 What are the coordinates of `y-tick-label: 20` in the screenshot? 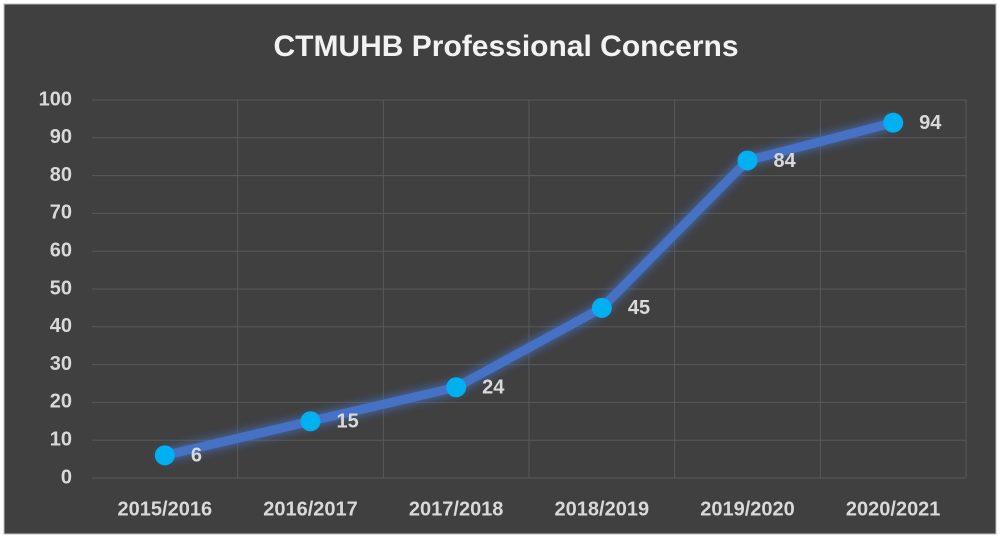 It's located at (61, 402).